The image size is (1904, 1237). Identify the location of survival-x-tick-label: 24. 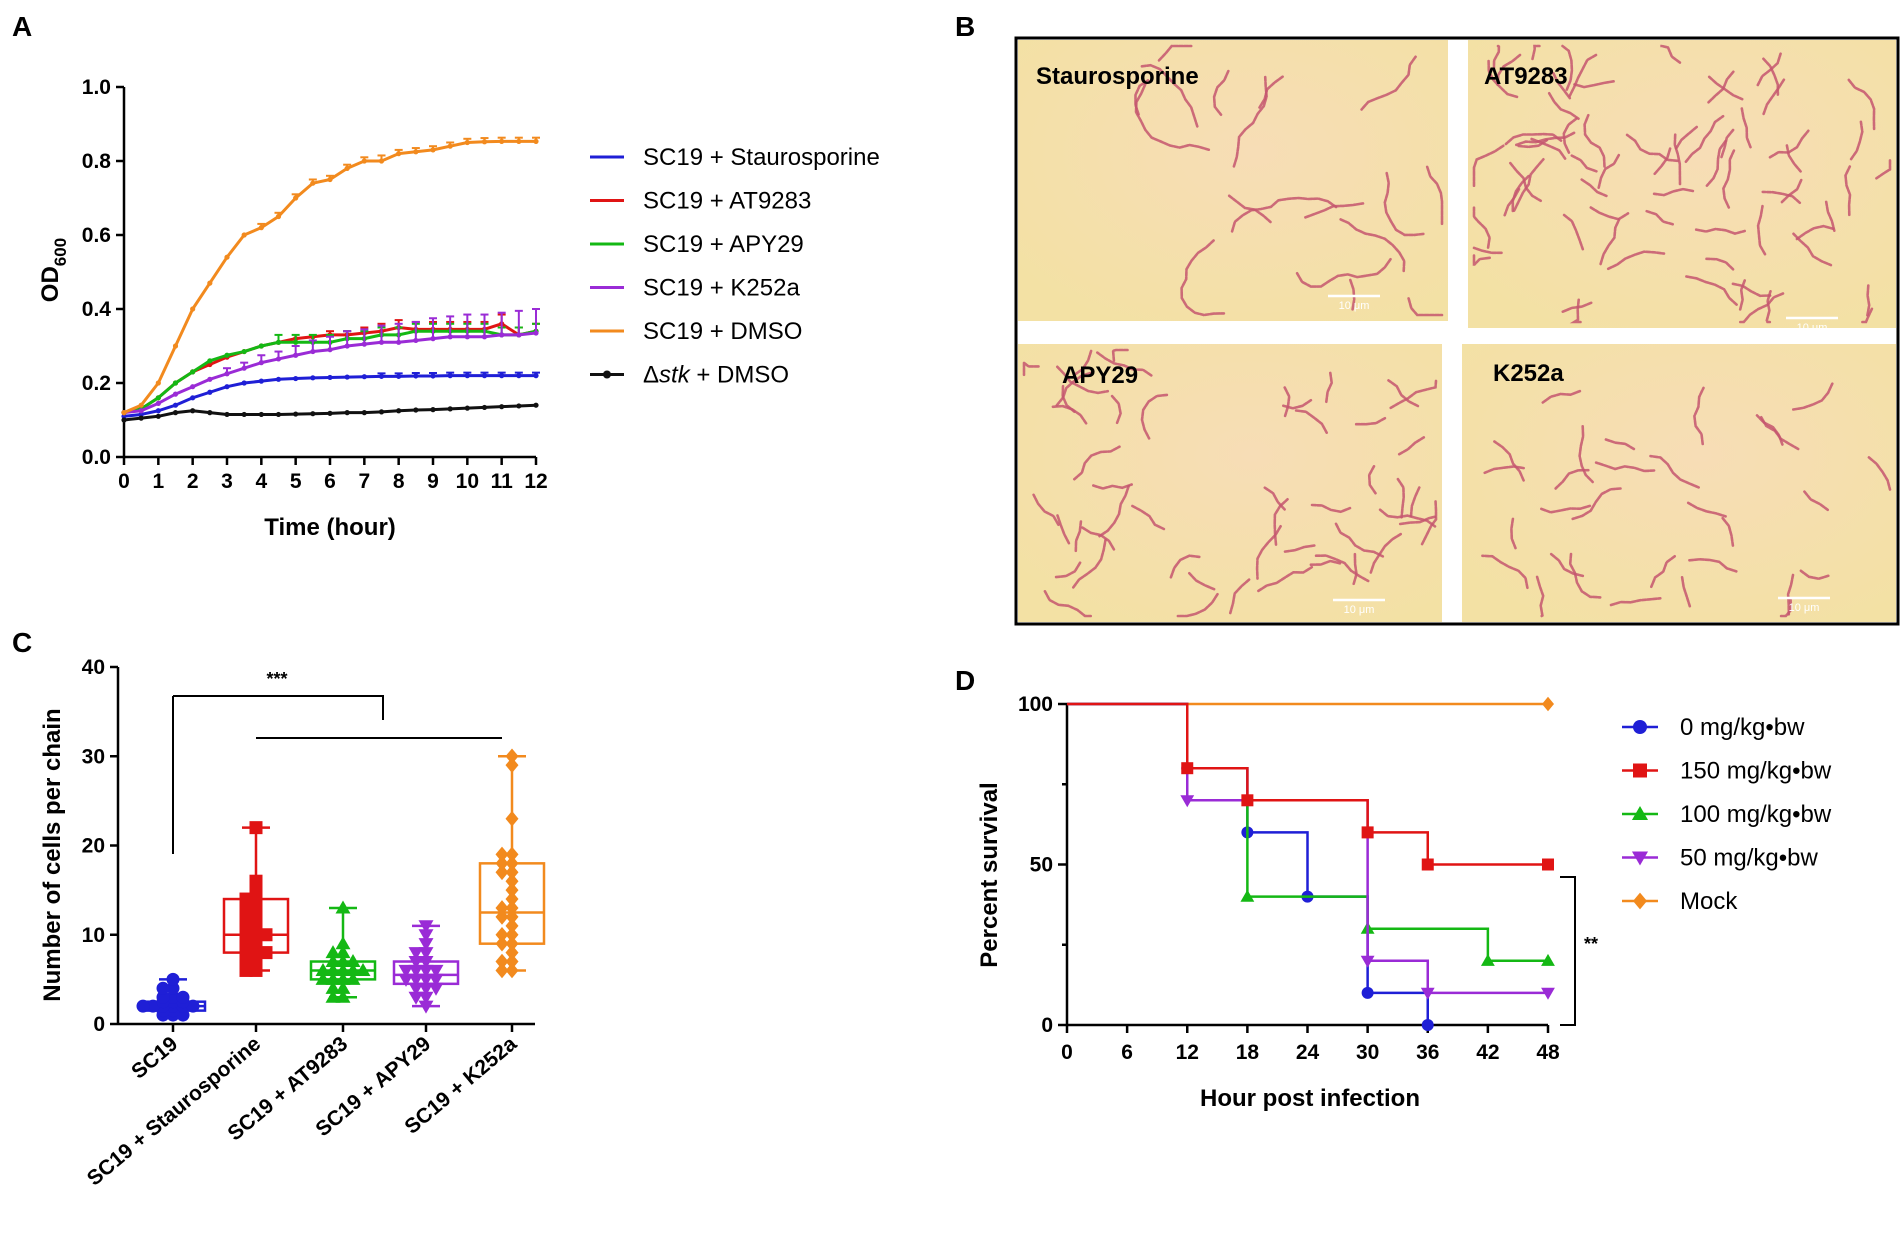
(1308, 1052).